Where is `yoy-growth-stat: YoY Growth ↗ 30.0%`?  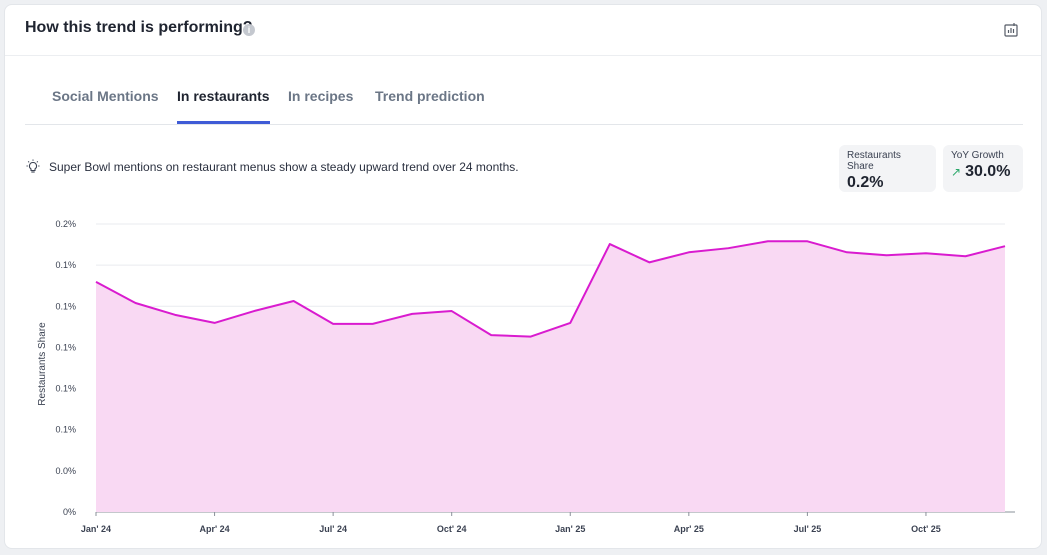
yoy-growth-stat: YoY Growth ↗ 30.0% is located at coordinates (983, 168).